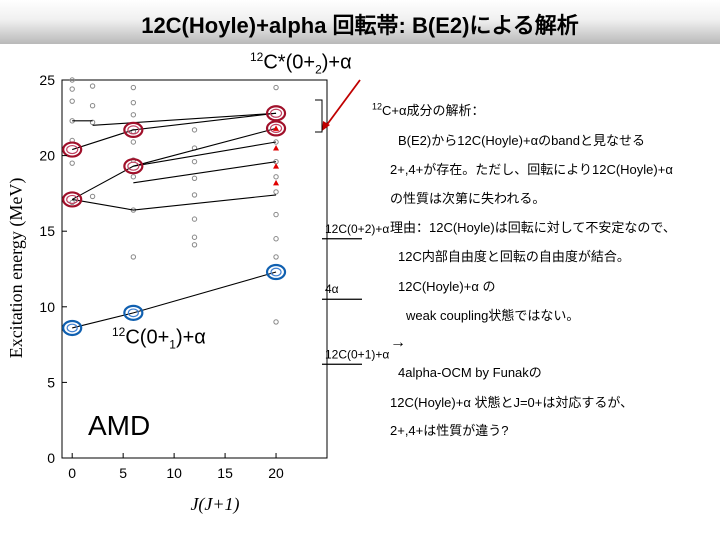 The image size is (720, 540). I want to click on gray-levels, so click(174, 201).